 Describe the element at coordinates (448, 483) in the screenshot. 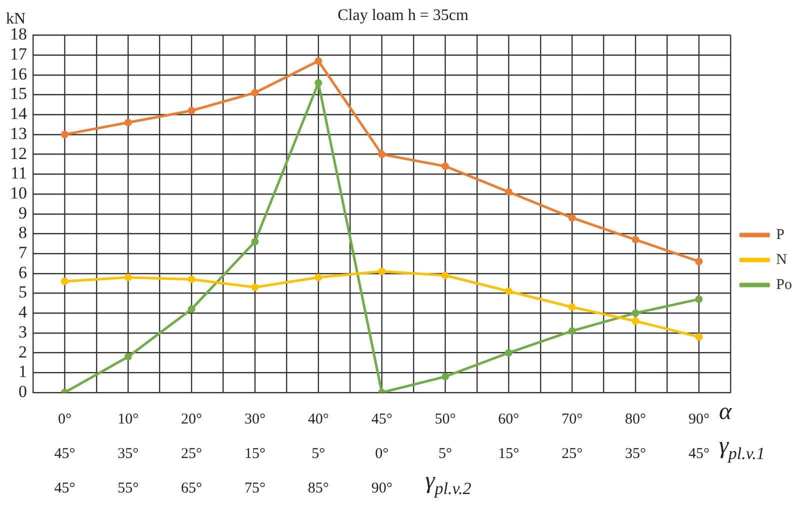

I see `text: γ$_{pl.v.2}$` at that location.